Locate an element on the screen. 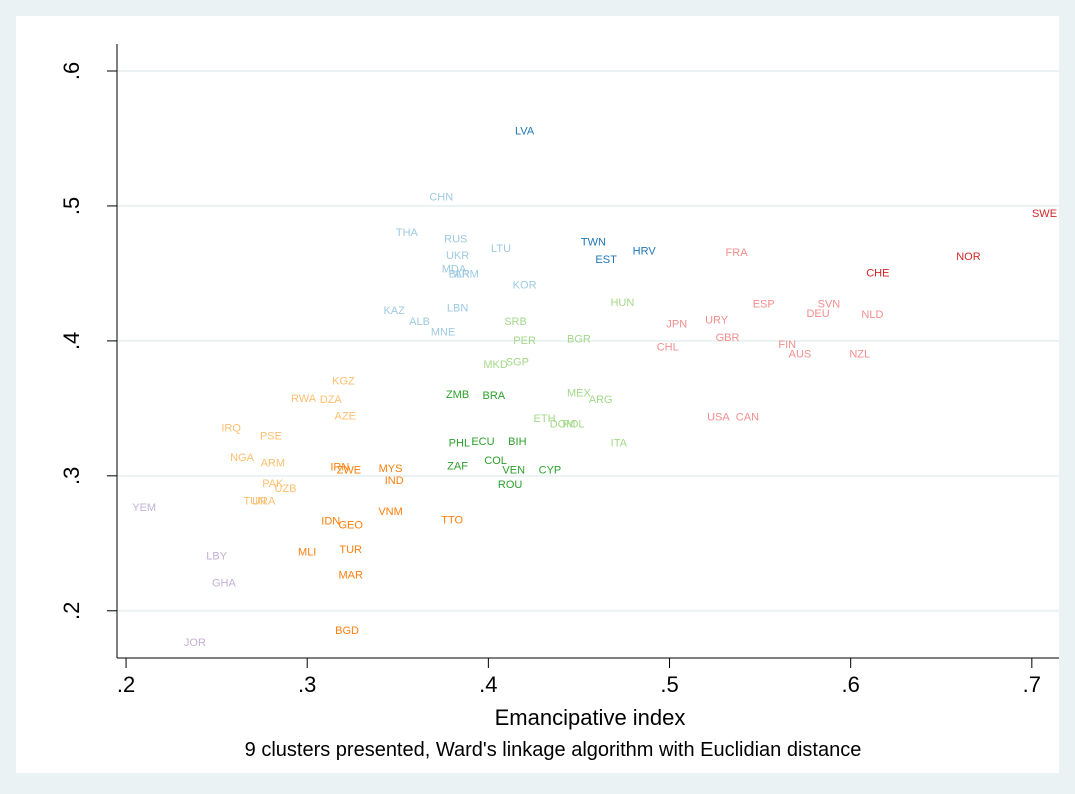  data-point-label: ZWE is located at coordinates (349, 470).